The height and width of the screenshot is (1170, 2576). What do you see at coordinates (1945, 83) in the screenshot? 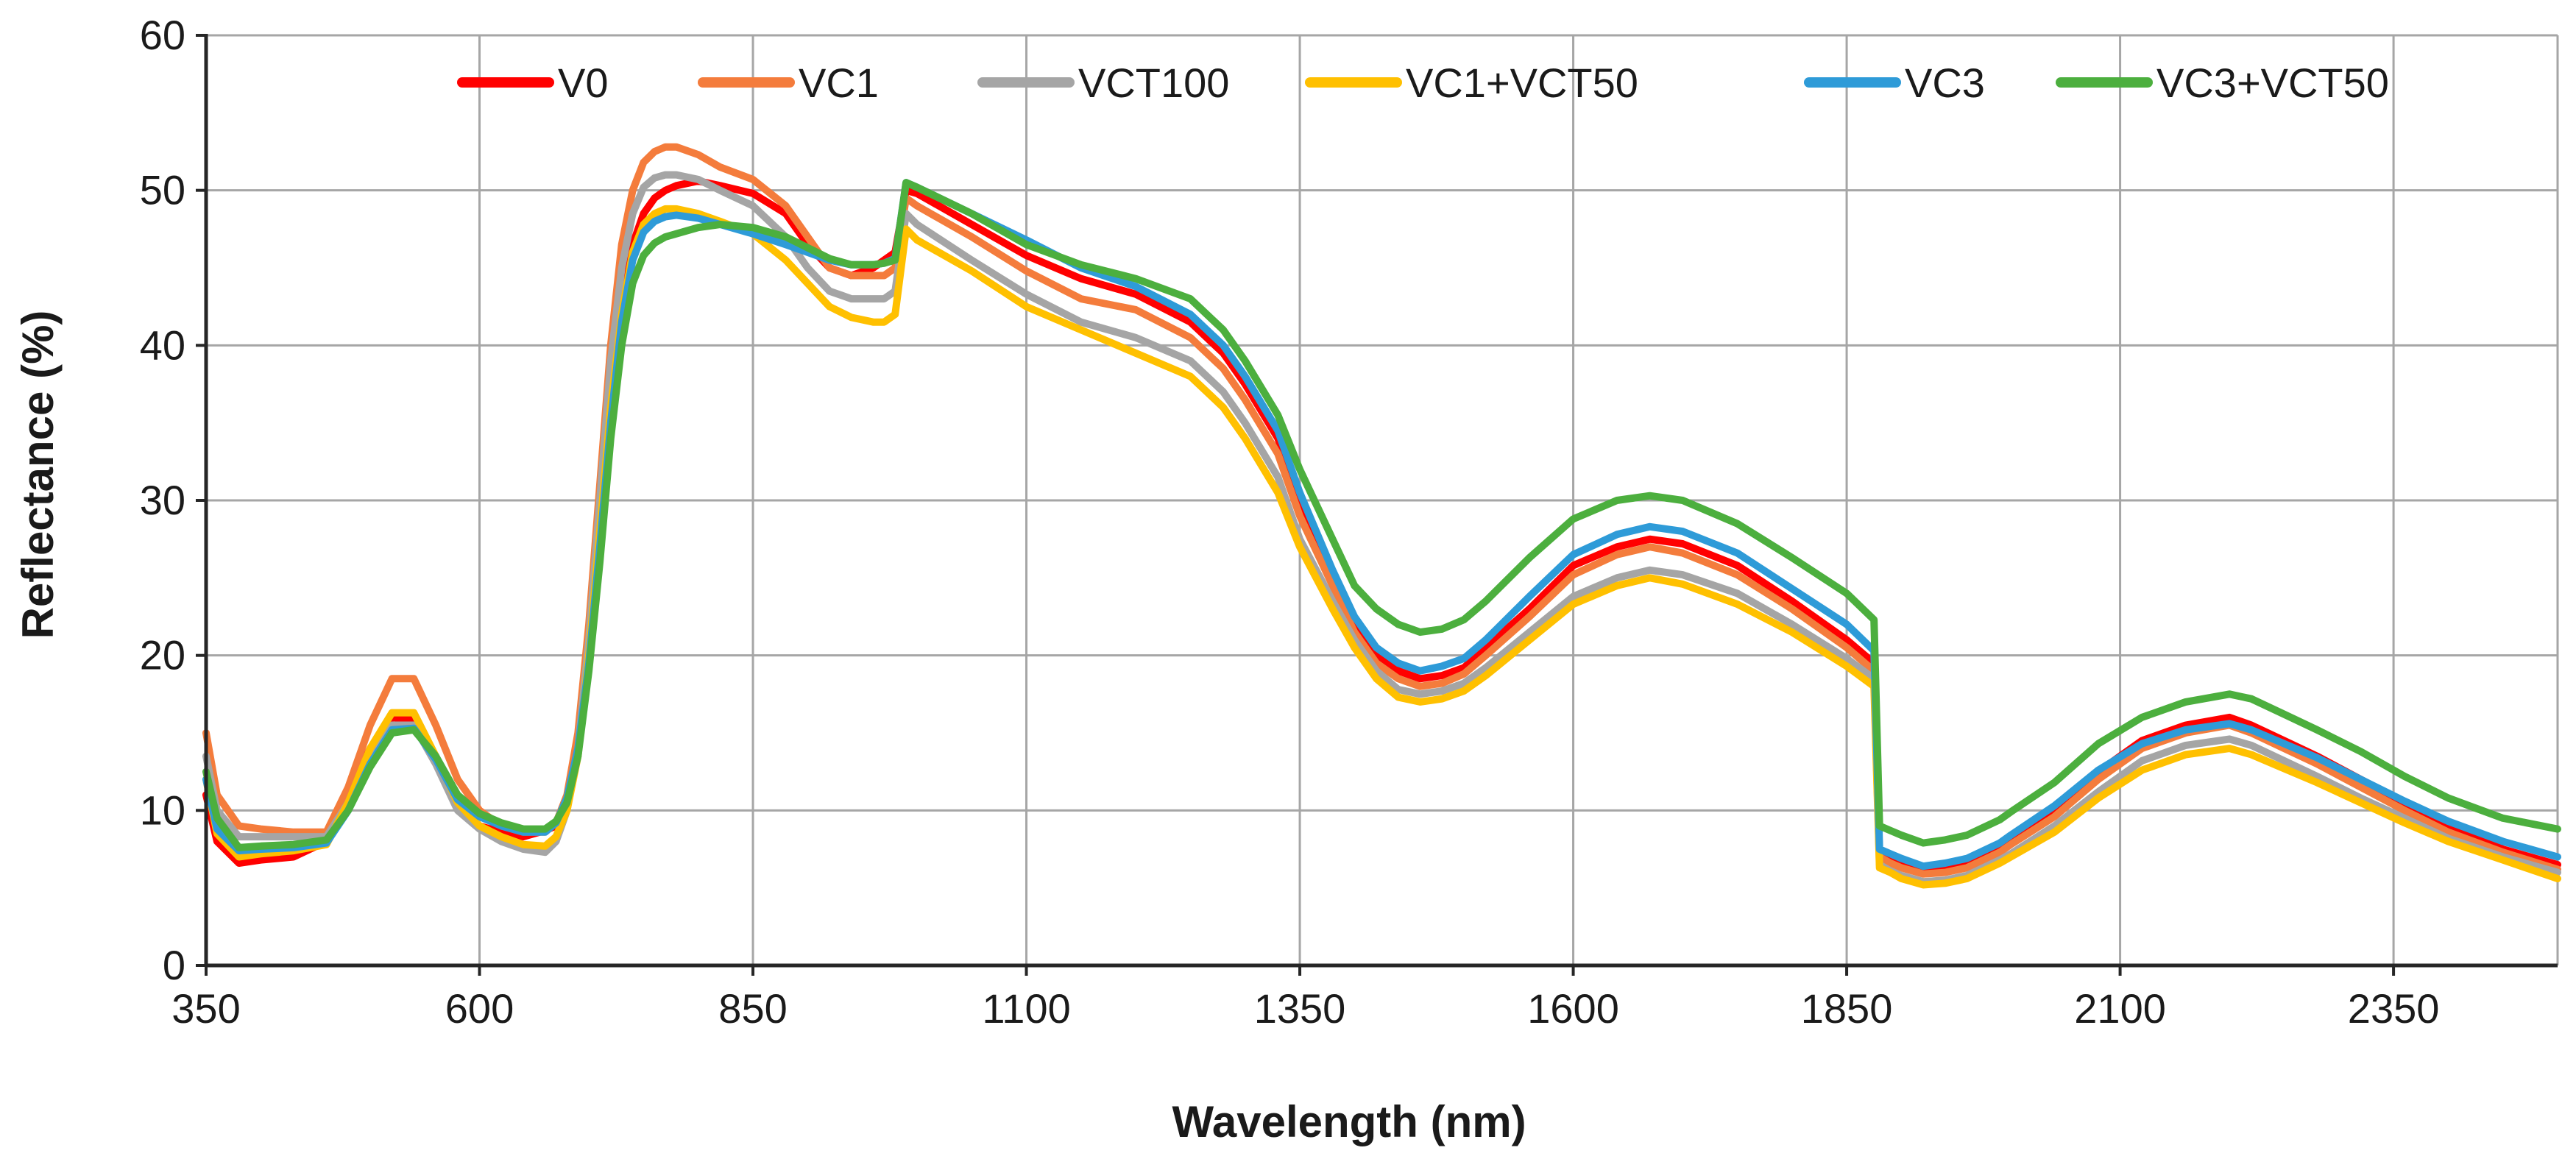
I see `legend-label-vc3: VC3` at bounding box center [1945, 83].